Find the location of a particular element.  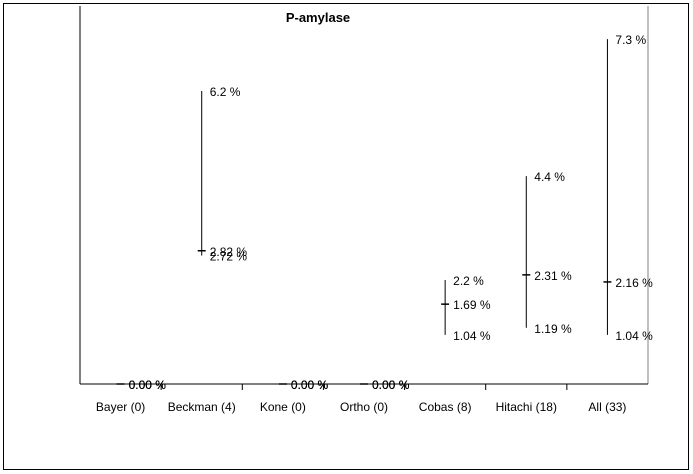

low-label: 2.72 % is located at coordinates (229, 256).